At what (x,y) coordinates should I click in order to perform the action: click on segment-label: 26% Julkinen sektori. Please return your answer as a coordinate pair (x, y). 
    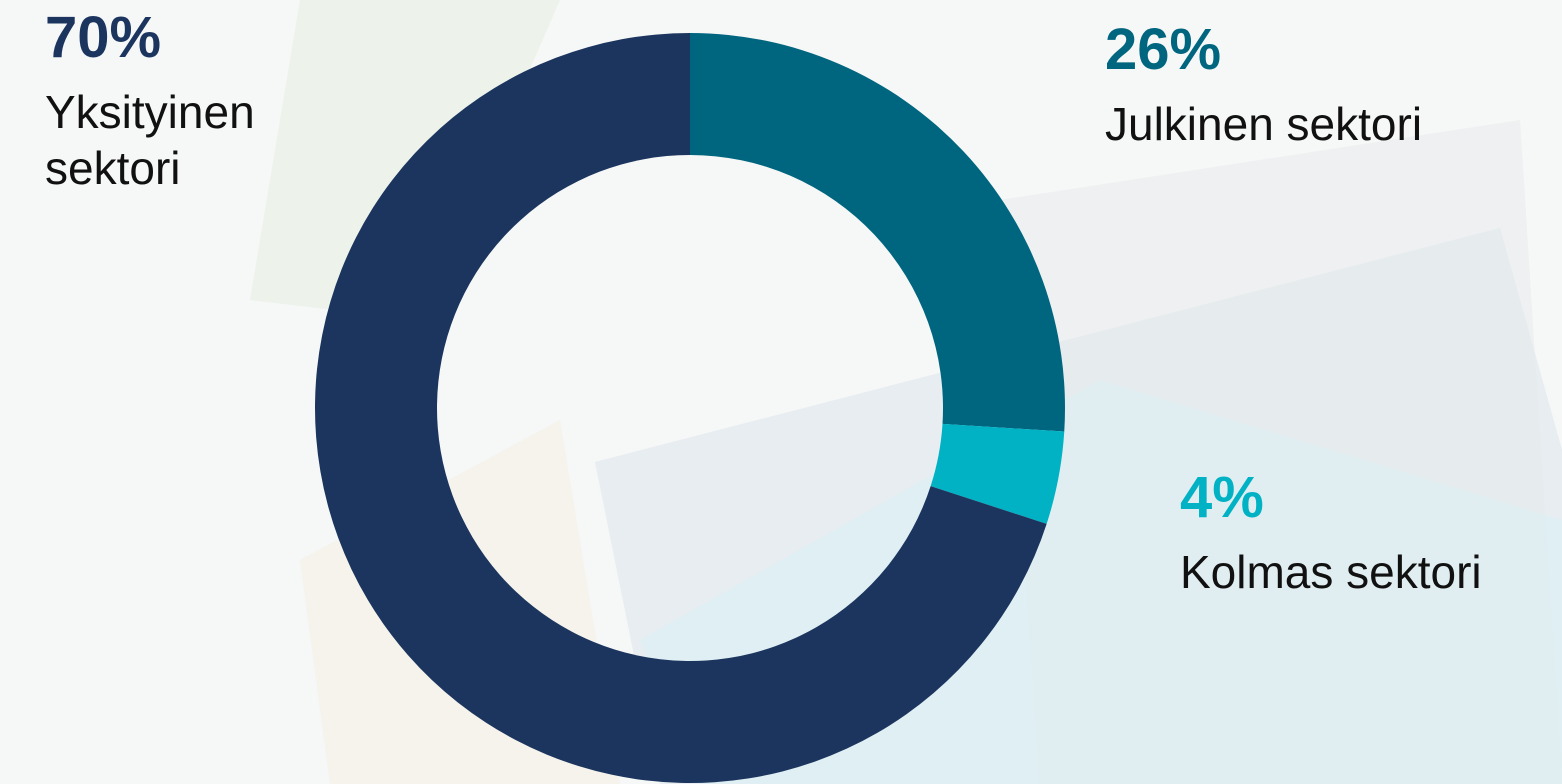
    Looking at the image, I should click on (1325, 85).